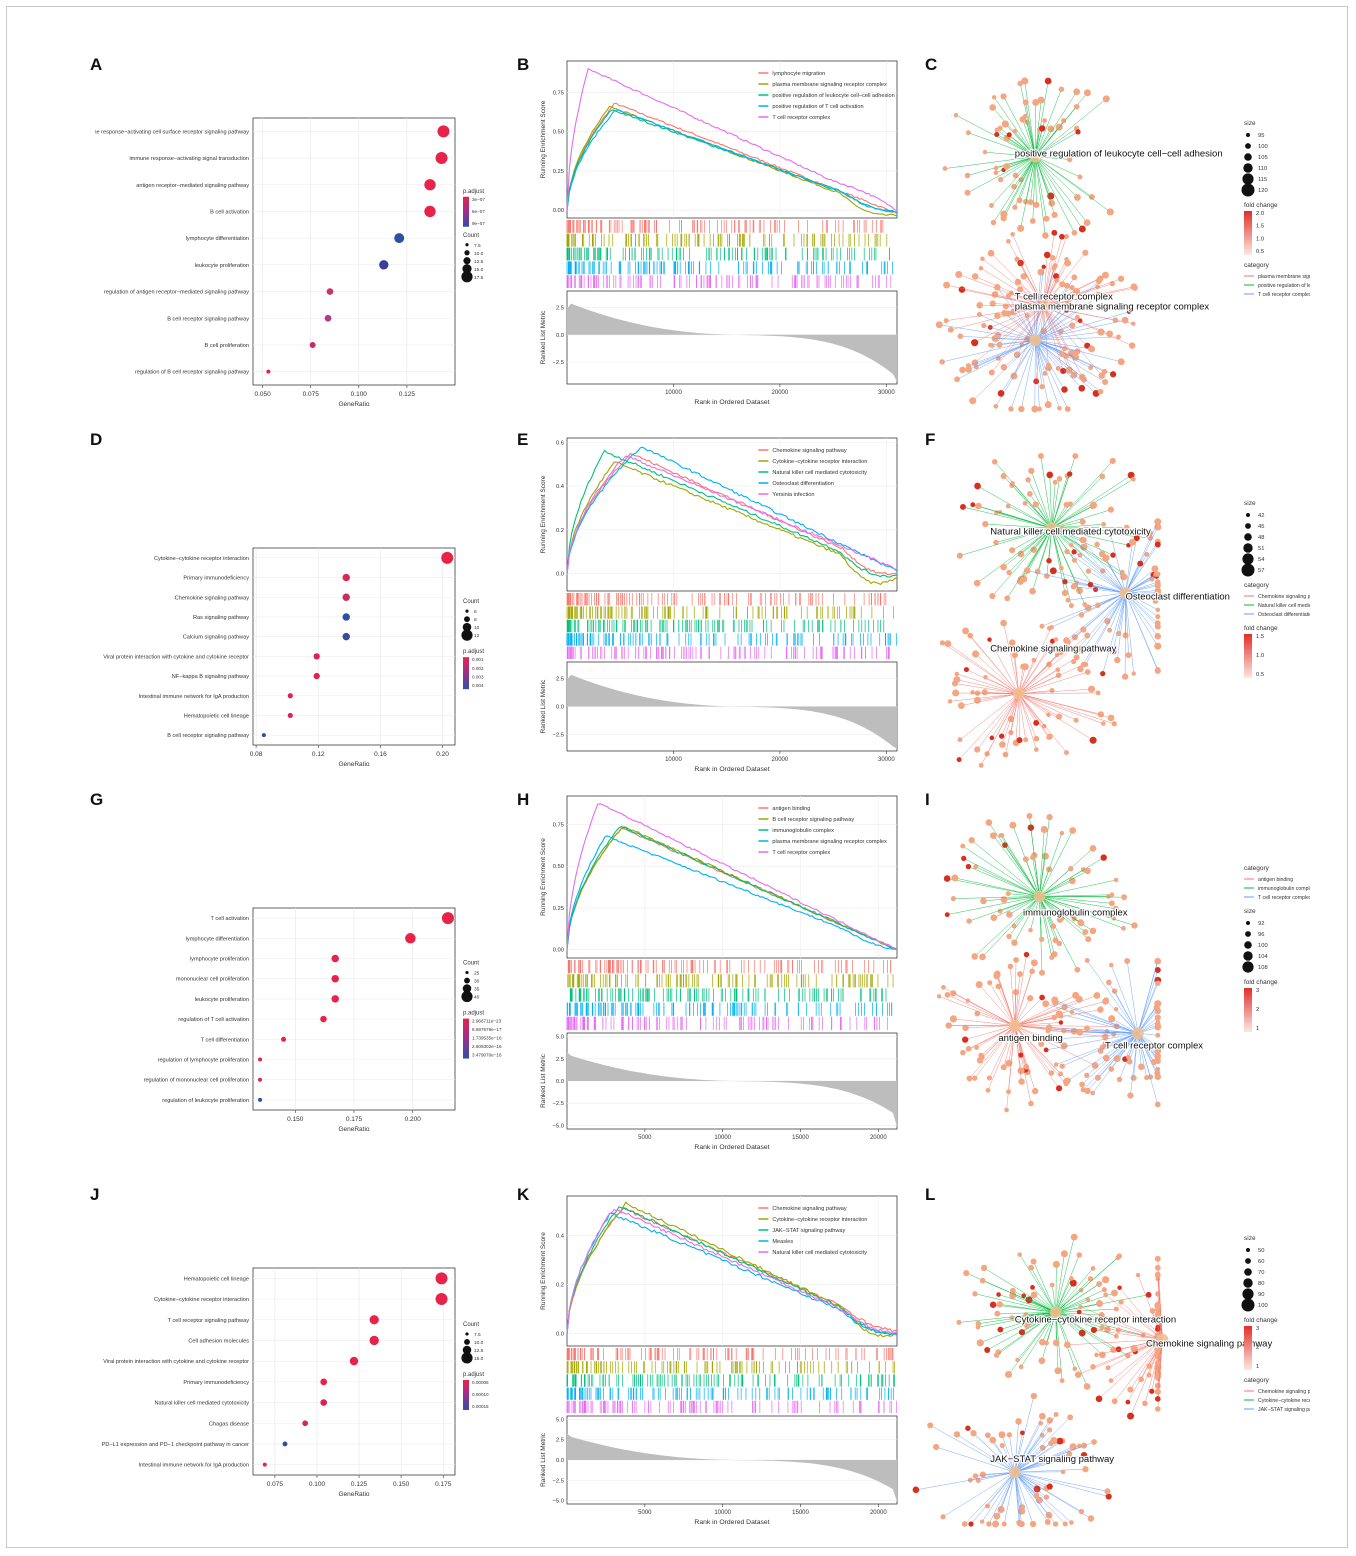 The height and width of the screenshot is (1556, 1356). I want to click on legend-tick: 0.00005, so click(480, 1382).